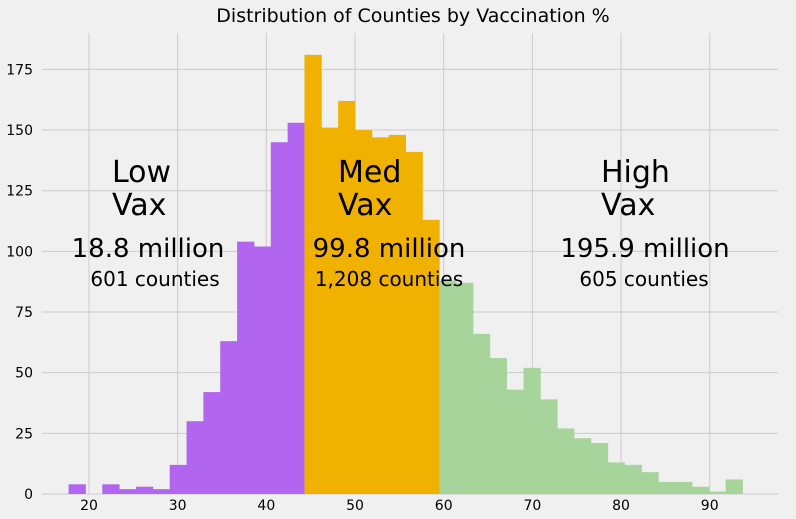  I want to click on x-tick-label: 90, so click(710, 506).